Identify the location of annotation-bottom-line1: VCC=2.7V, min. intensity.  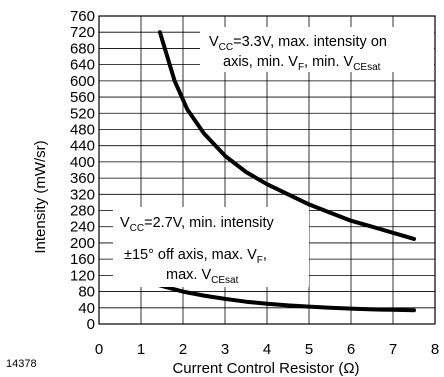
(197, 224).